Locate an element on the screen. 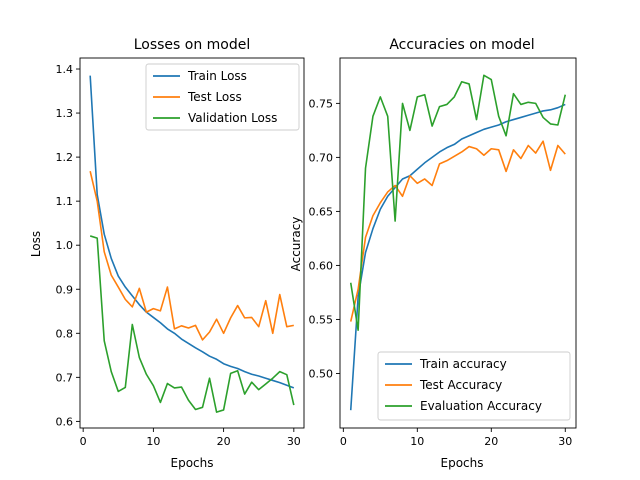  accuracies-x-axis-label: Epochs is located at coordinates (462, 463).